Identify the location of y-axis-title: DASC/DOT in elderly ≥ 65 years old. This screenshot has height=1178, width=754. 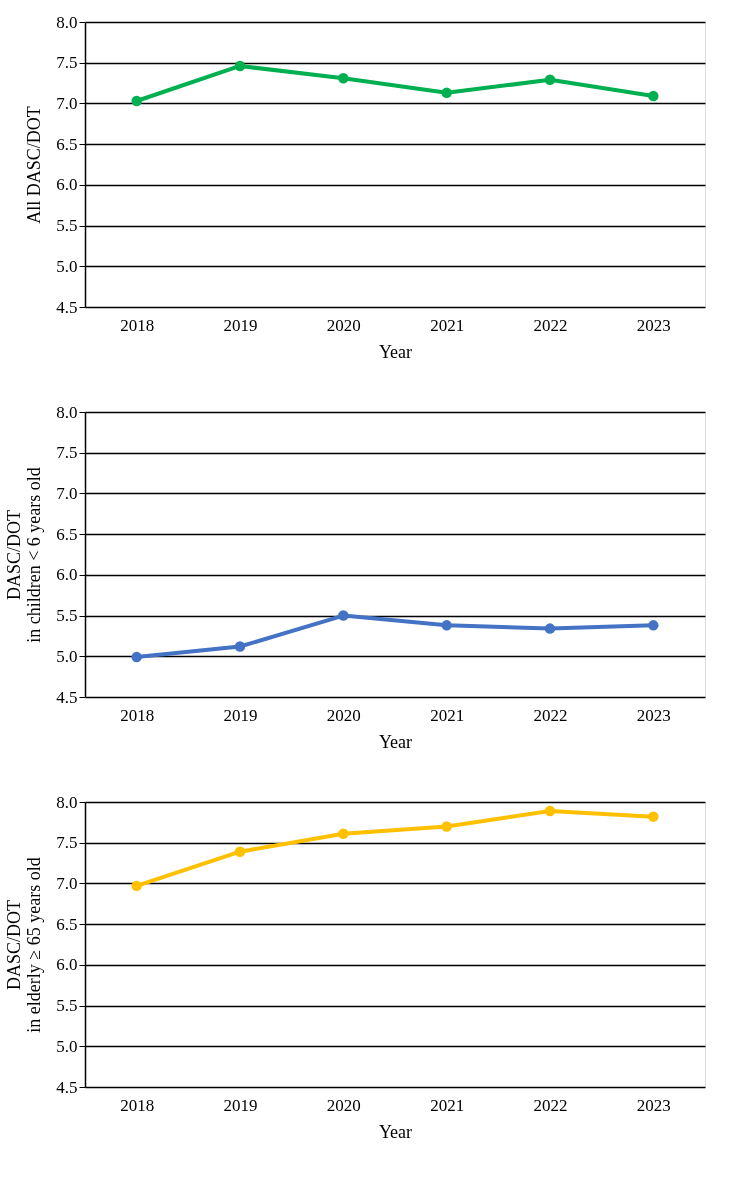
(24, 945).